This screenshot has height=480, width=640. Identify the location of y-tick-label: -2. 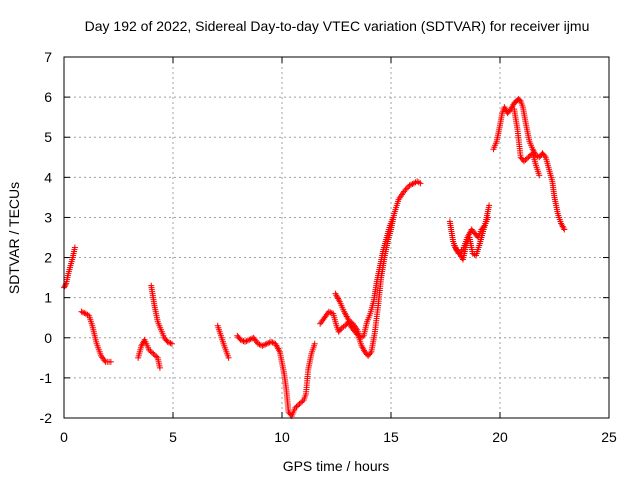
(46, 418).